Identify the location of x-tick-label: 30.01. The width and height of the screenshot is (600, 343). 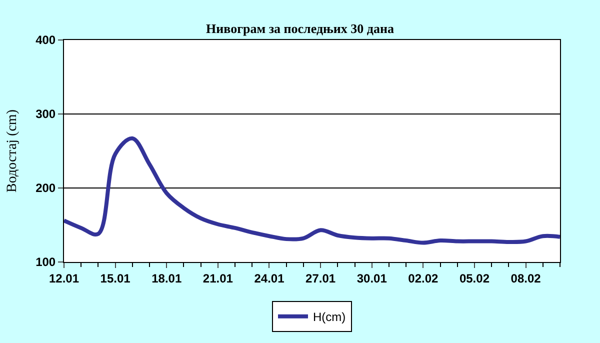
(372, 278).